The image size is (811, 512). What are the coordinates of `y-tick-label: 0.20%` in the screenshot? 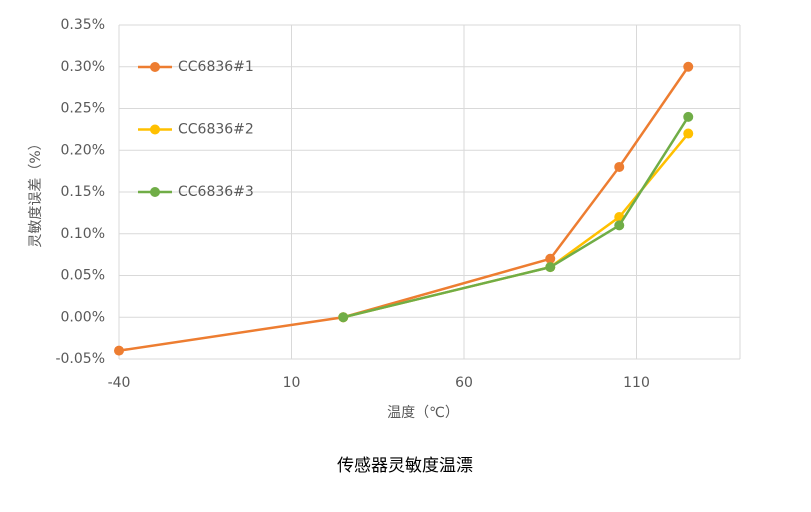 It's located at (83, 150).